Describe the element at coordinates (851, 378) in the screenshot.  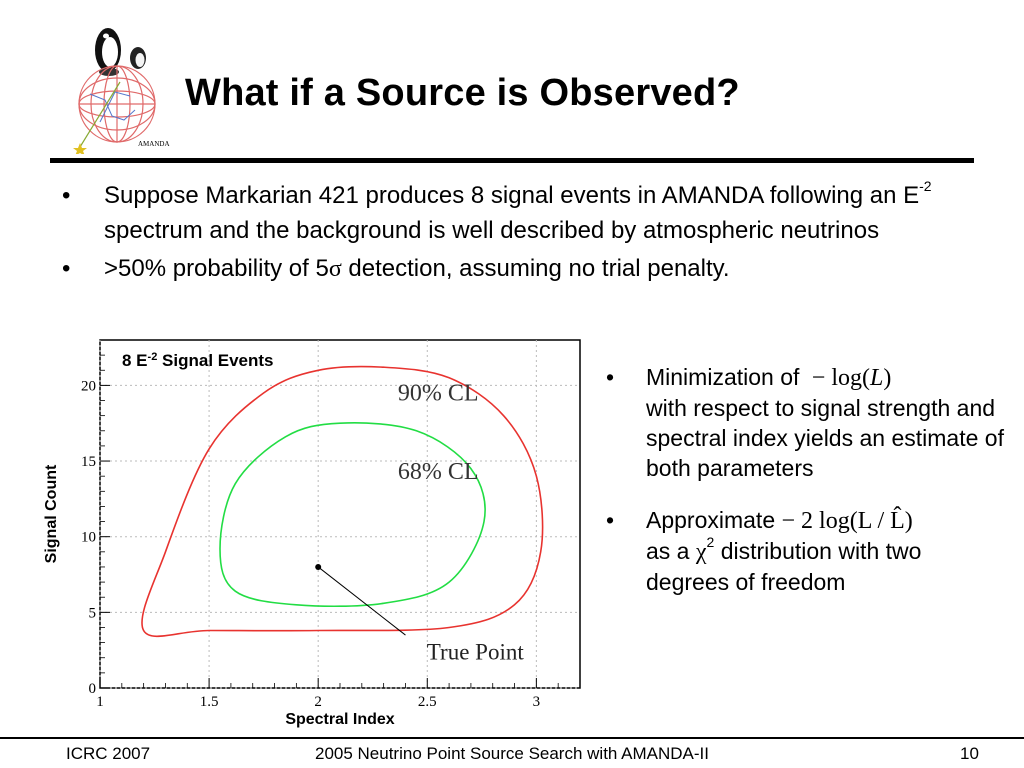
I see `neg-log-l-formula: − log(L)` at that location.